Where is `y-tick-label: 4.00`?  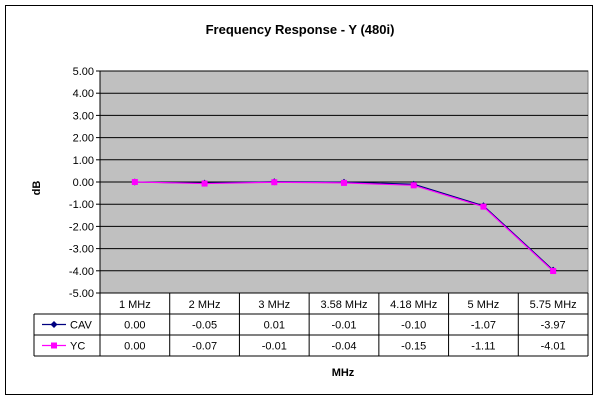 y-tick-label: 4.00 is located at coordinates (83, 94).